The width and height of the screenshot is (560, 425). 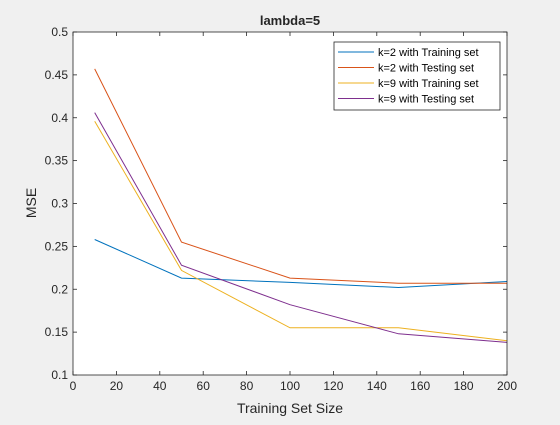 I want to click on x-tick-label: 200, so click(x=507, y=386).